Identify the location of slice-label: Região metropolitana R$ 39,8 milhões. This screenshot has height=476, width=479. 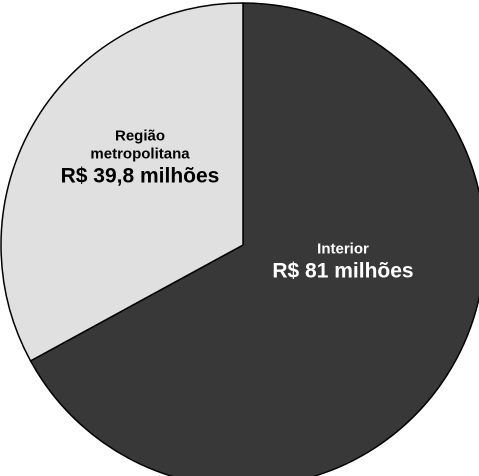
(140, 157).